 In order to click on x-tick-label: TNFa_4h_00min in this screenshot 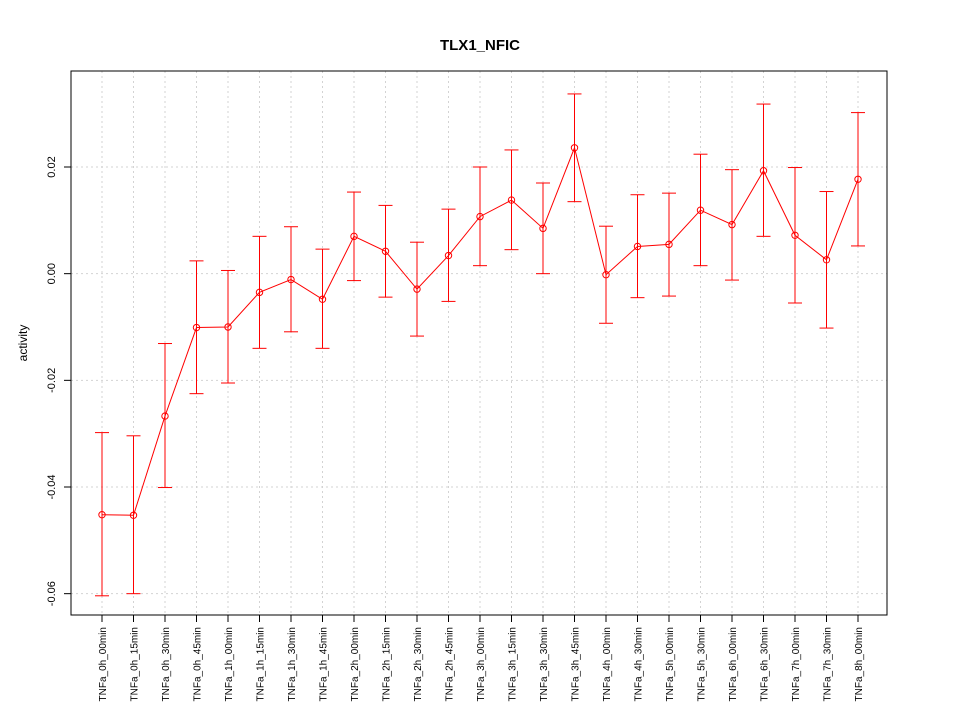, I will do `click(607, 664)`.